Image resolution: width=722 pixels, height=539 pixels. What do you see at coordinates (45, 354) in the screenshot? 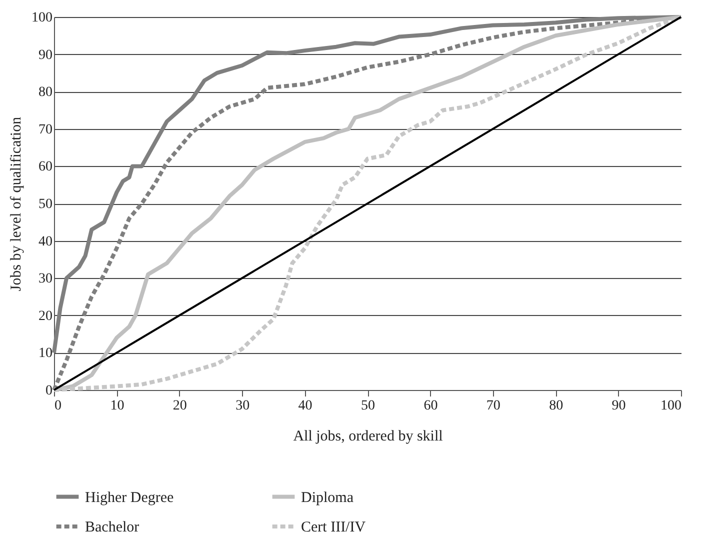
I see `y-tick-label: 10` at bounding box center [45, 354].